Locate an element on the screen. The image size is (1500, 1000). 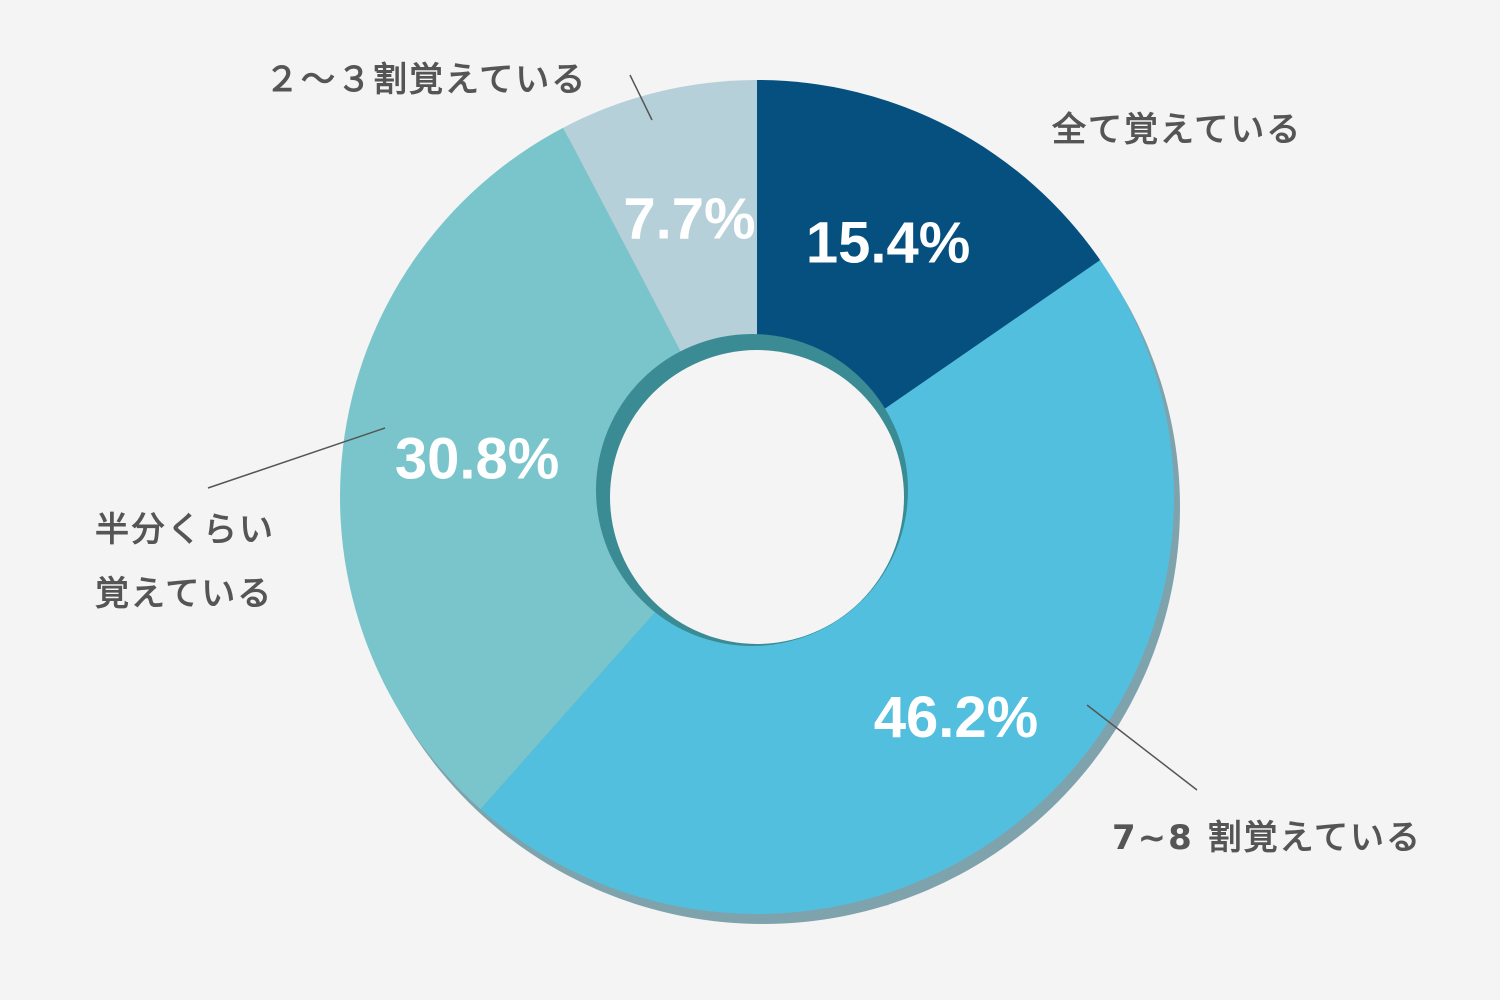
category-label: 7~8 割覚えている is located at coordinates (1267, 838).